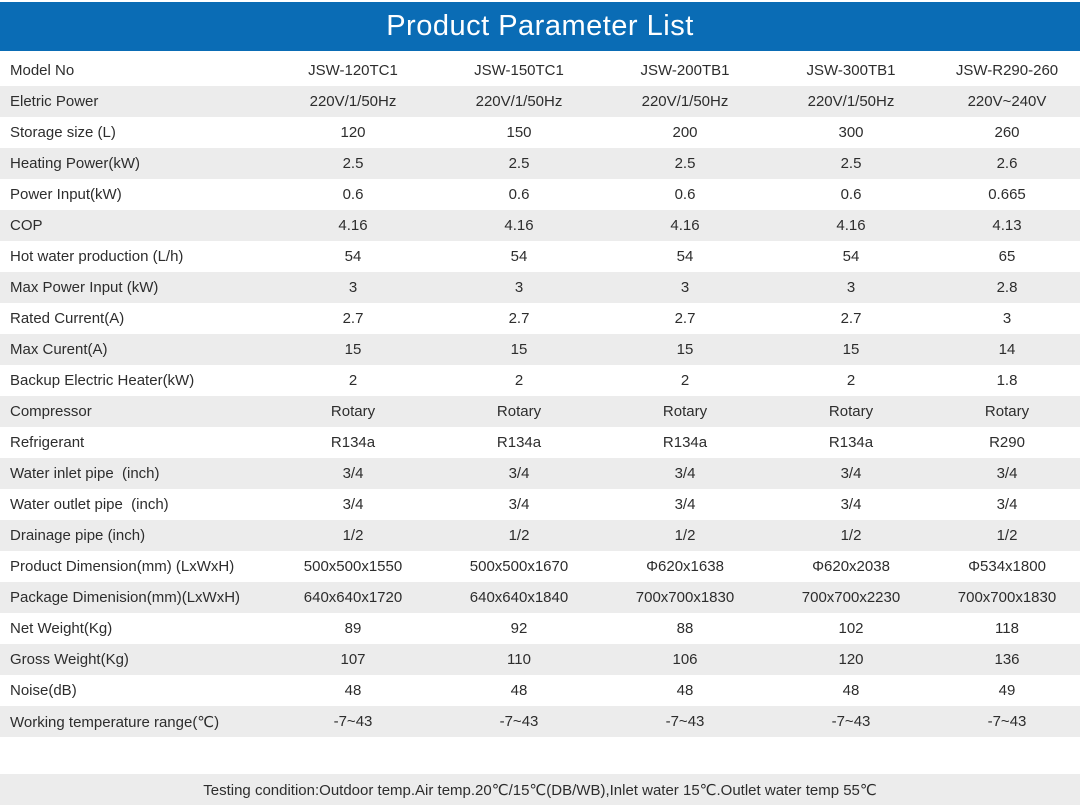 Image resolution: width=1080 pixels, height=805 pixels. Describe the element at coordinates (47, 442) in the screenshot. I see `row-label: Refrigerant` at that location.